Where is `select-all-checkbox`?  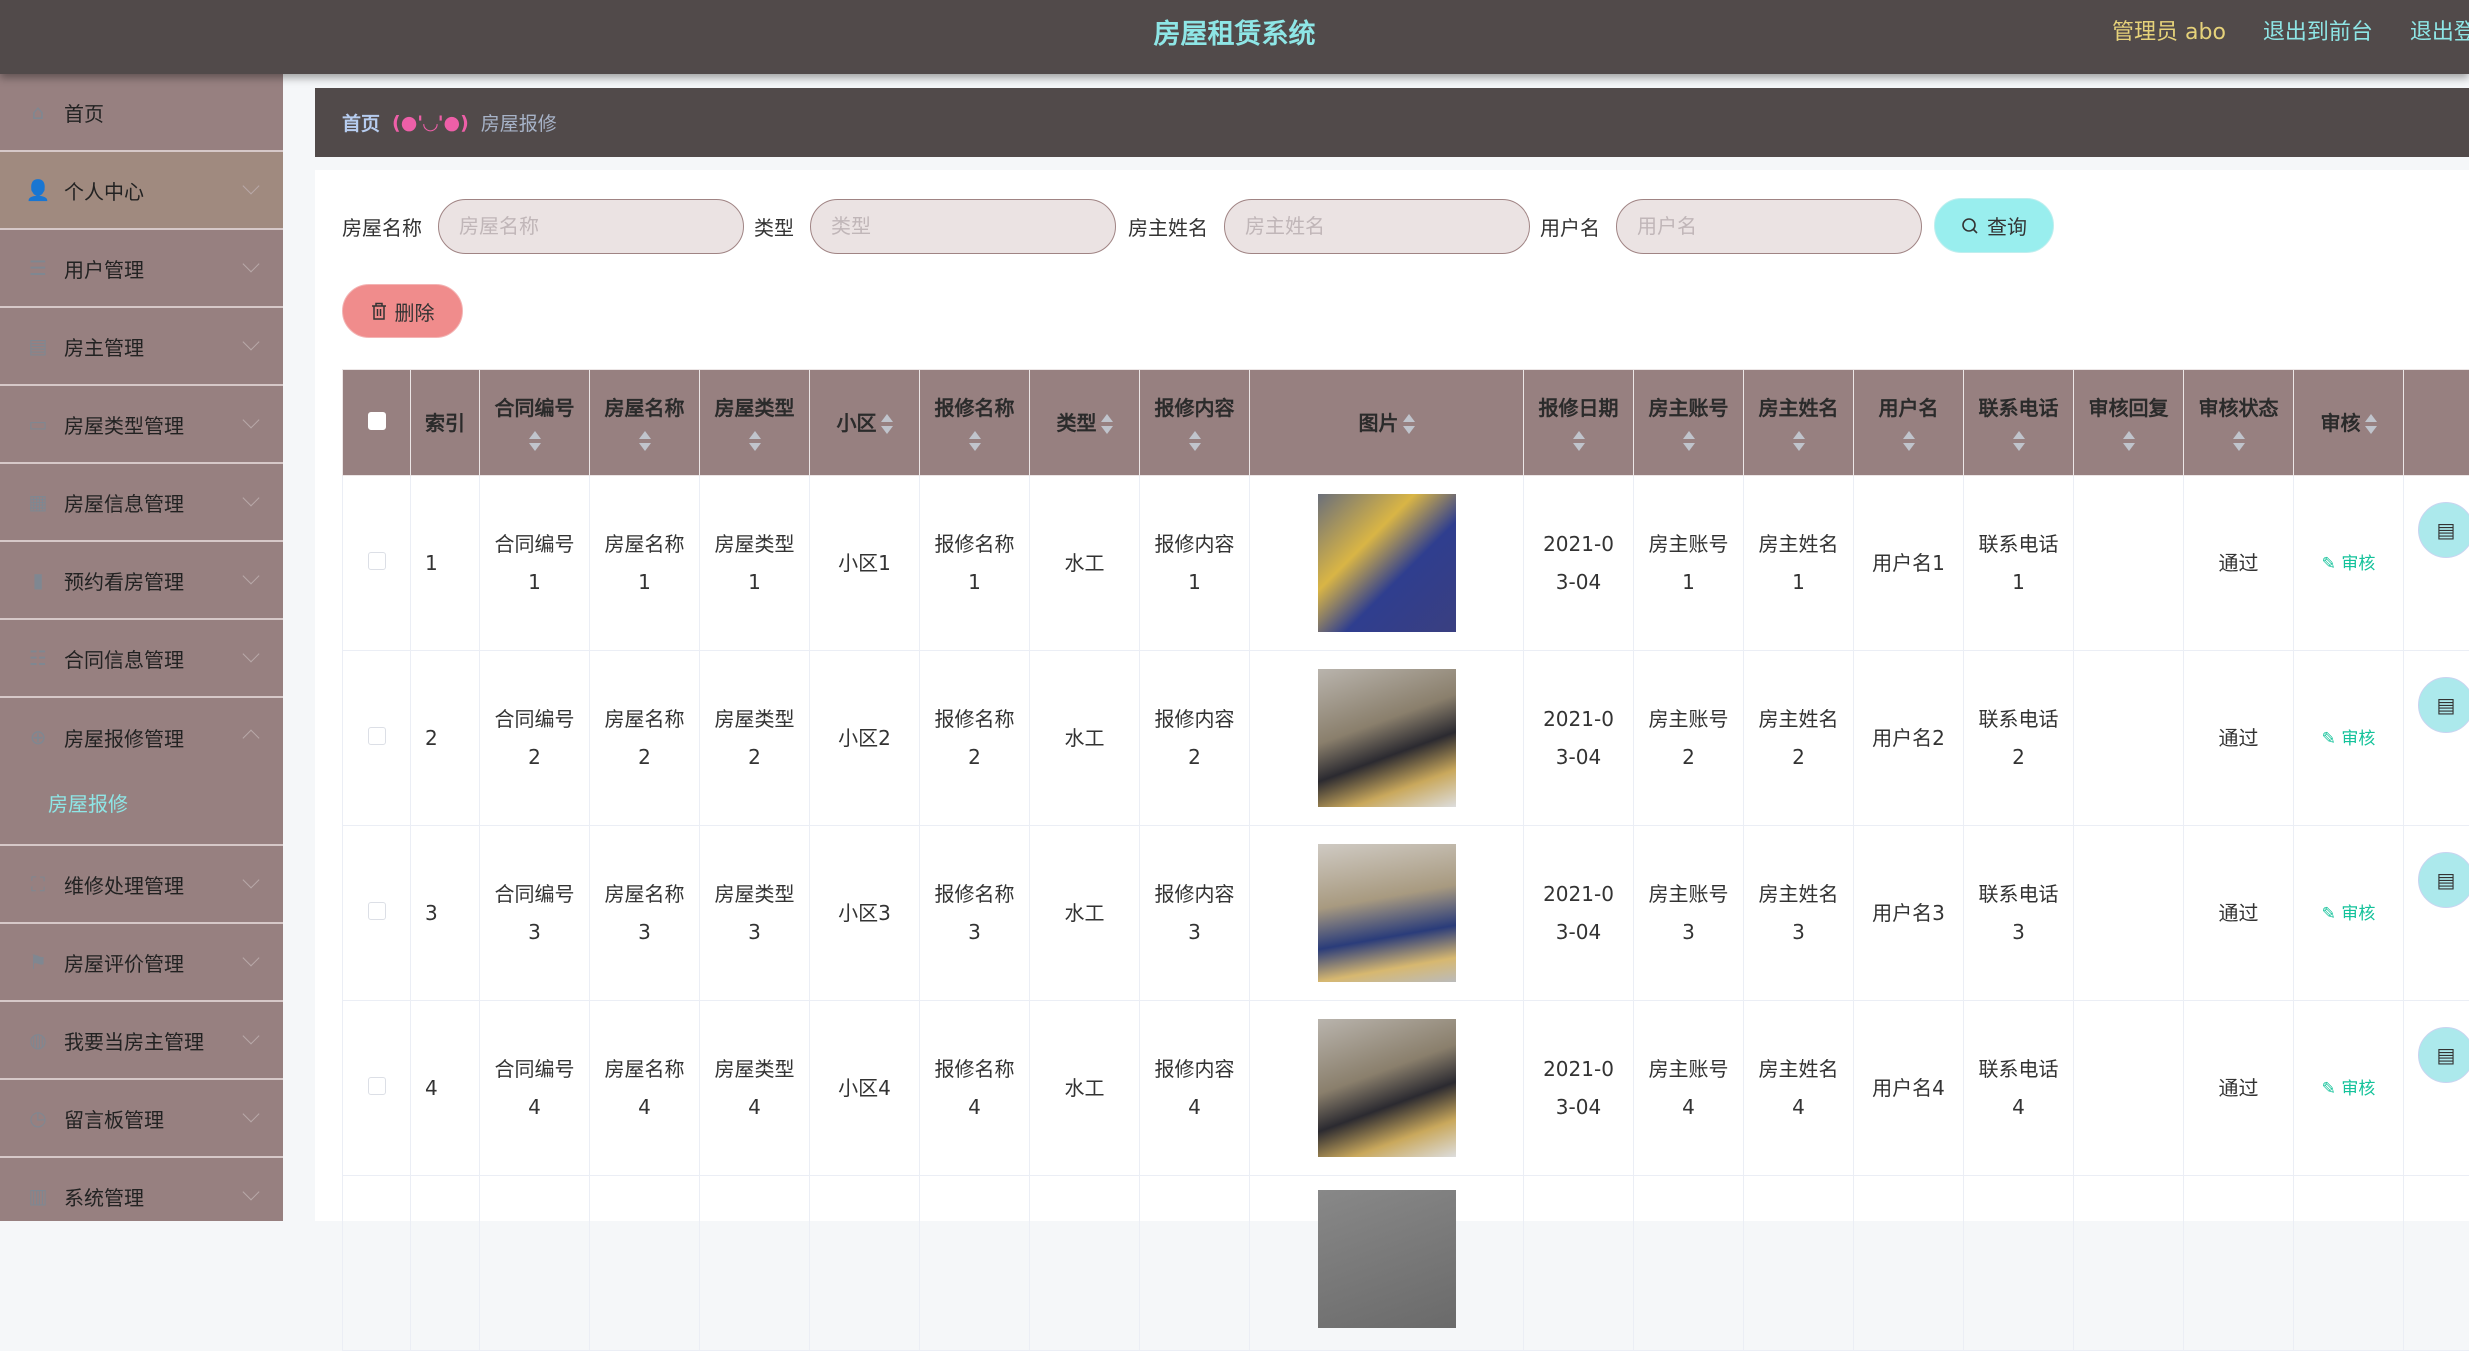 select-all-checkbox is located at coordinates (377, 421).